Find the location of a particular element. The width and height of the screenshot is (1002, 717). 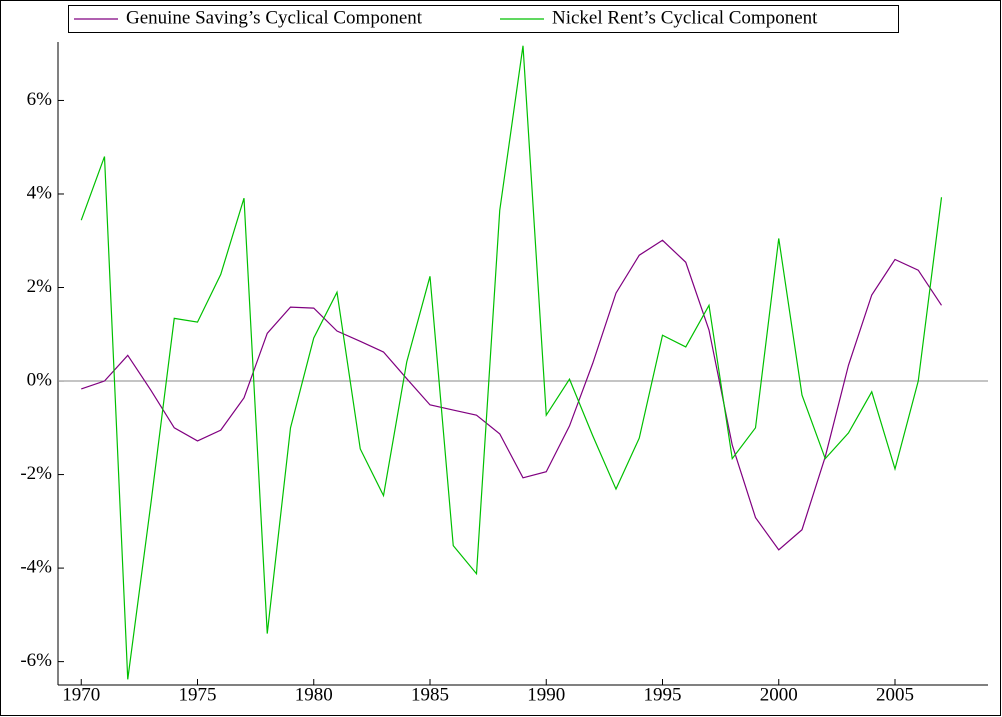

y-tick-label: 2% is located at coordinates (40, 286).